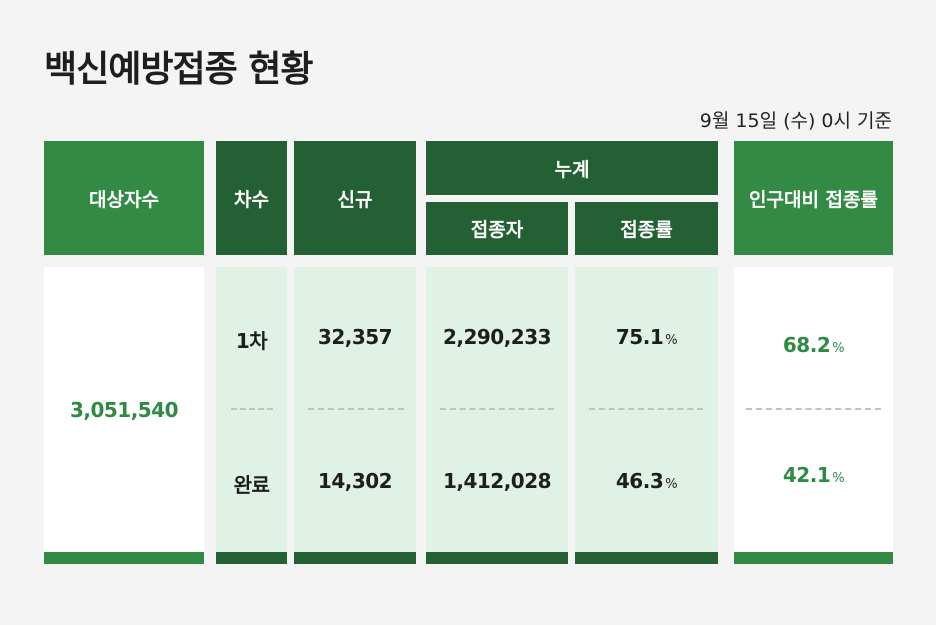 The image size is (936, 625). I want to click on column-rate: 75.1% 46.3%, so click(646, 415).